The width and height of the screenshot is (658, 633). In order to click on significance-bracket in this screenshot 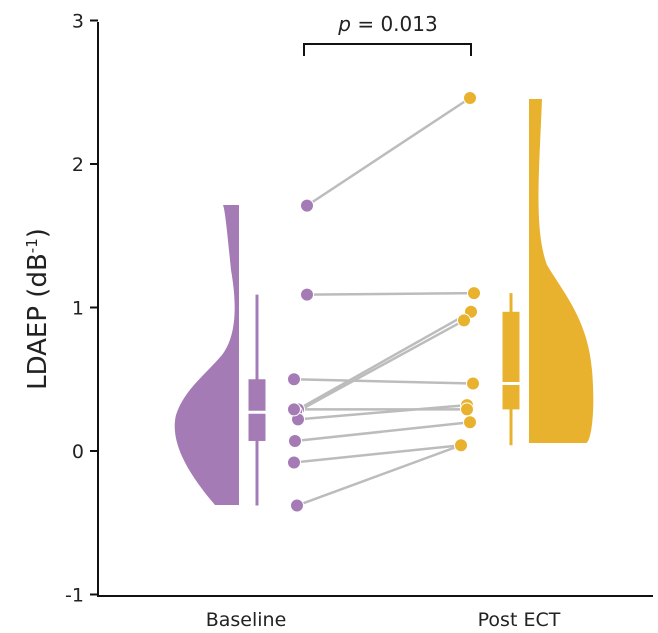, I will do `click(387, 49)`.